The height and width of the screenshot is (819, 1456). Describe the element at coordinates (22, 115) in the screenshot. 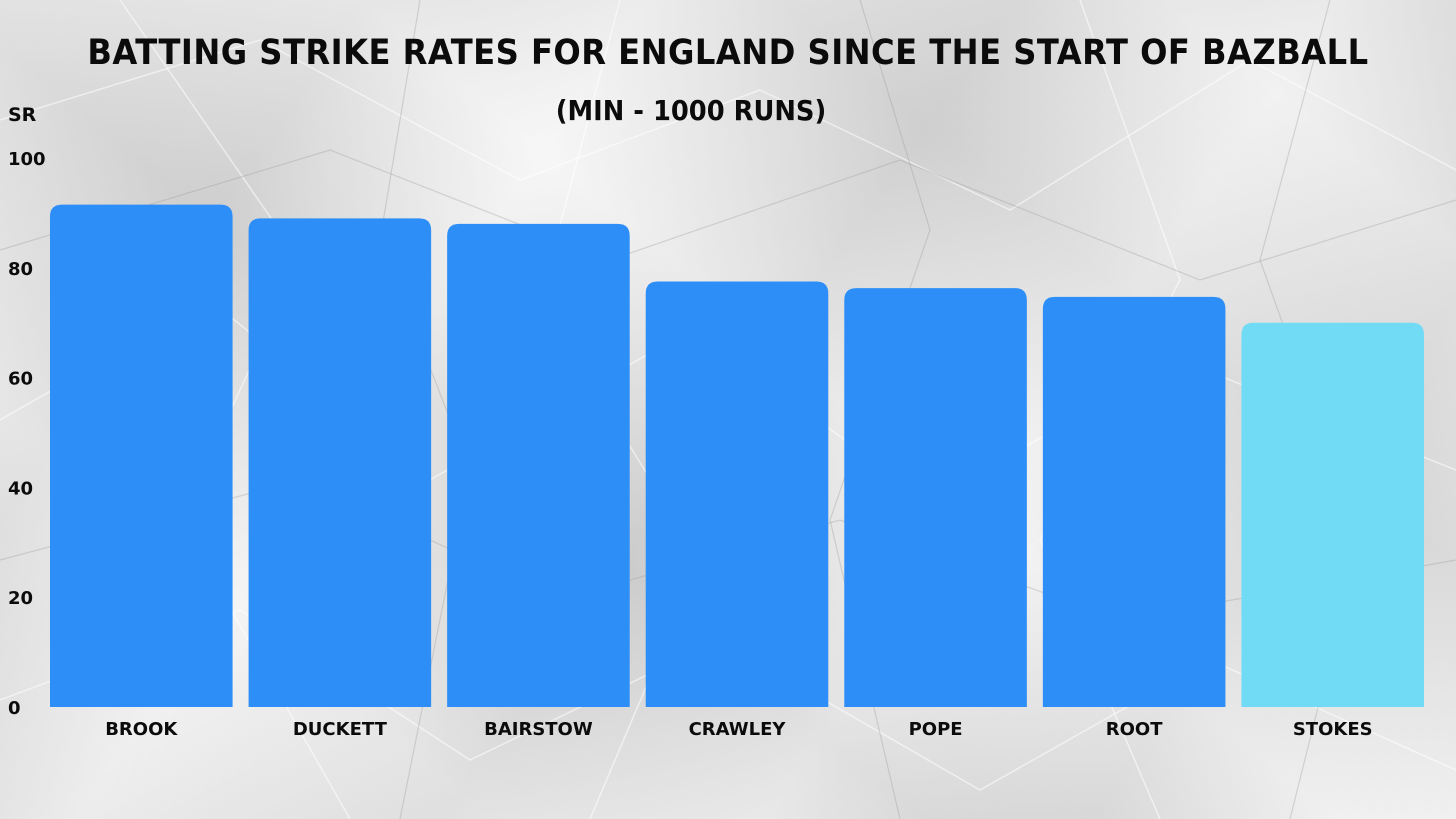

I see `y-axis-label: SR` at that location.